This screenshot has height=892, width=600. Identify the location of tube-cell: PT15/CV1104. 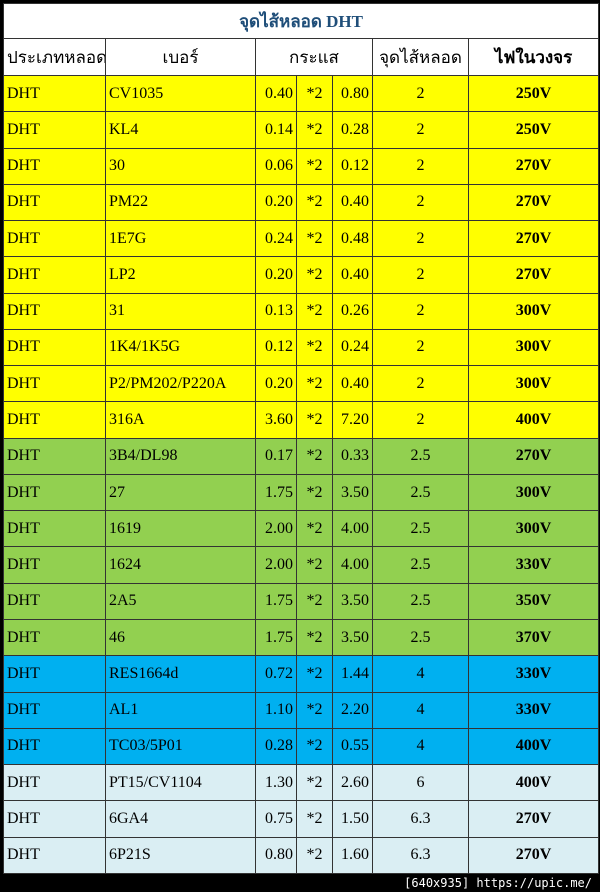
(180, 783).